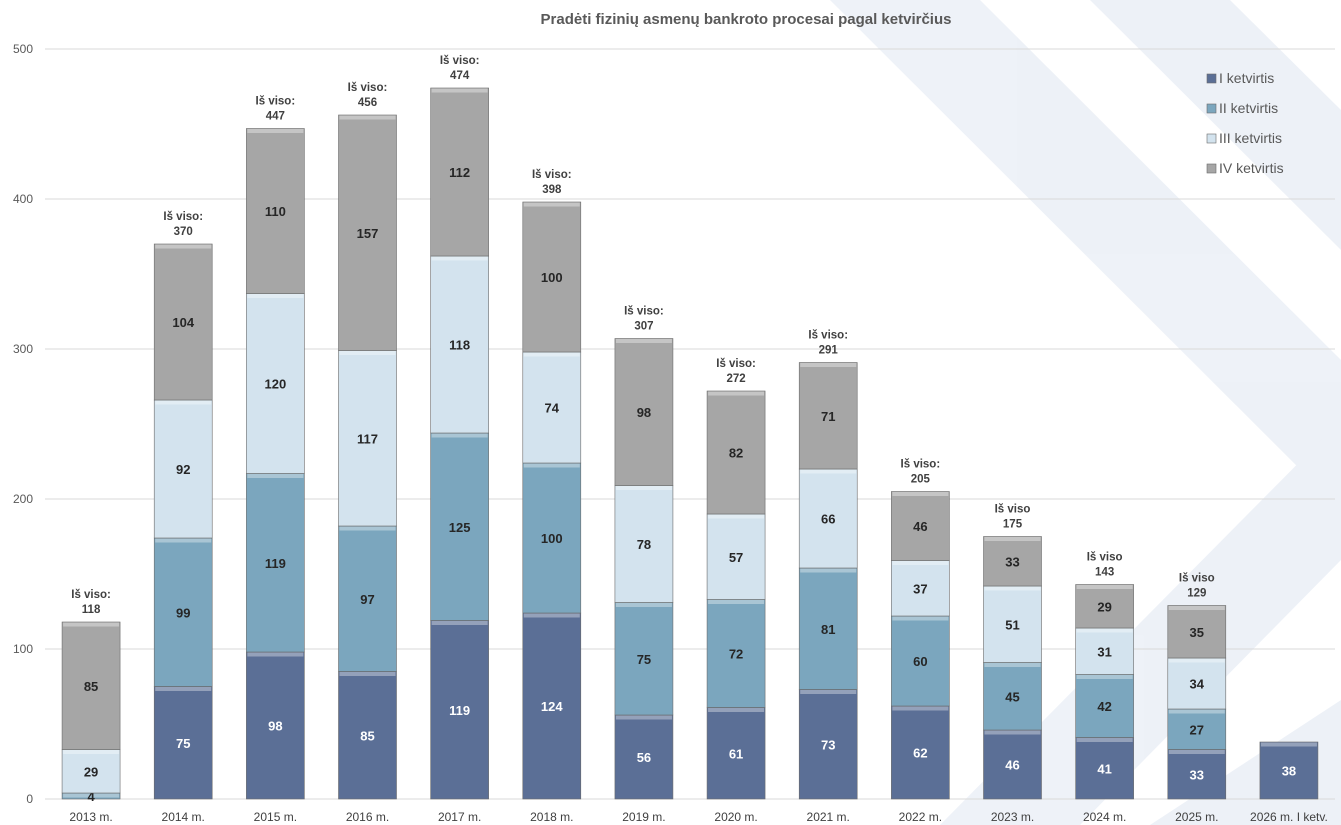  What do you see at coordinates (828, 817) in the screenshot?
I see `x-tick-label: 2021 m.` at bounding box center [828, 817].